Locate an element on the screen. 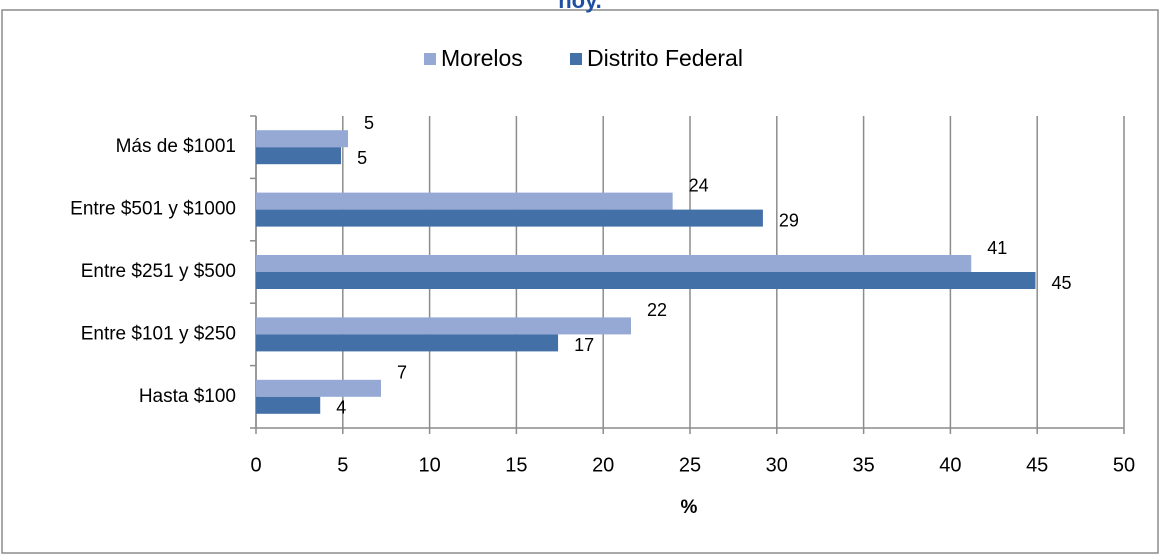 This screenshot has width=1161, height=556. data-label: 7 is located at coordinates (402, 373).